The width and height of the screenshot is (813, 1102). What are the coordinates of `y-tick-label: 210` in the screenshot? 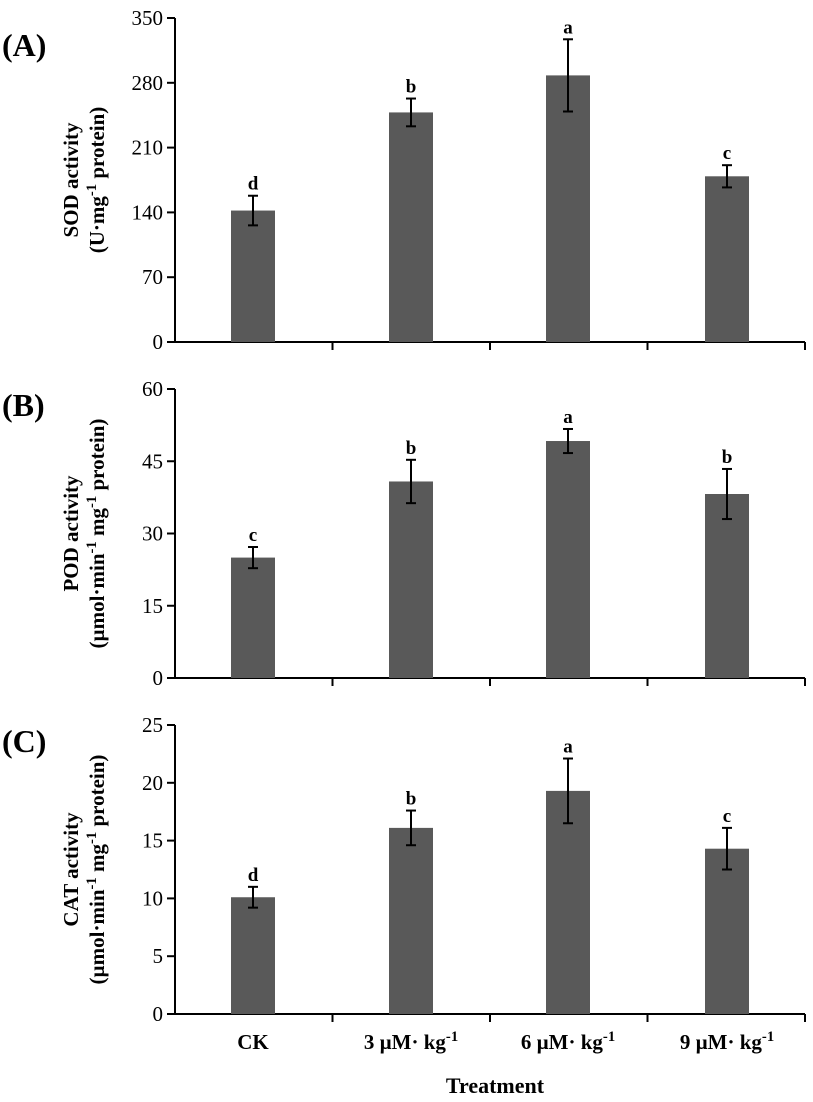 It's located at (148, 148).